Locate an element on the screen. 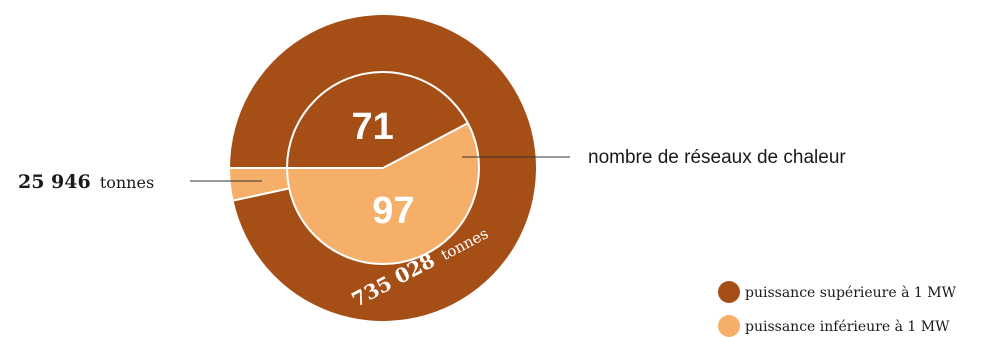  inner-value-label-upper: 71 is located at coordinates (372, 127).